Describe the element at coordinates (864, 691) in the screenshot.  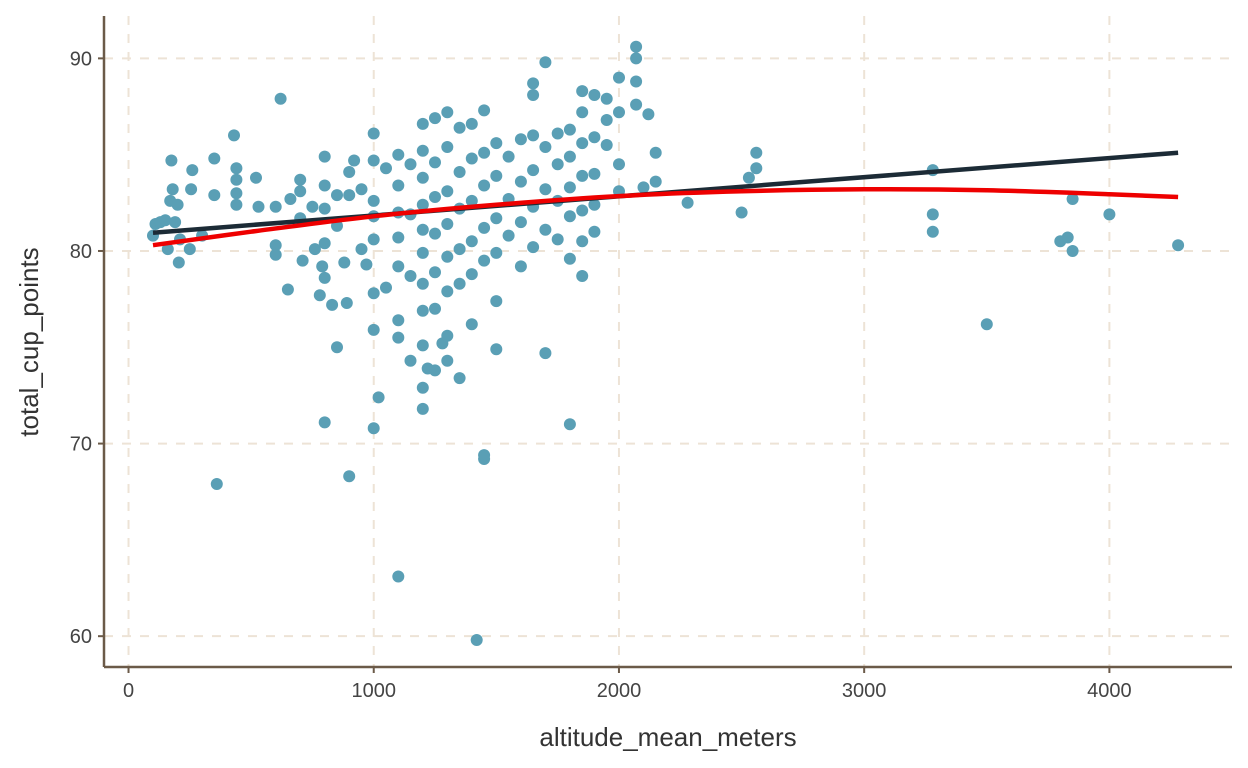
I see `x-tick-label: 3000` at that location.